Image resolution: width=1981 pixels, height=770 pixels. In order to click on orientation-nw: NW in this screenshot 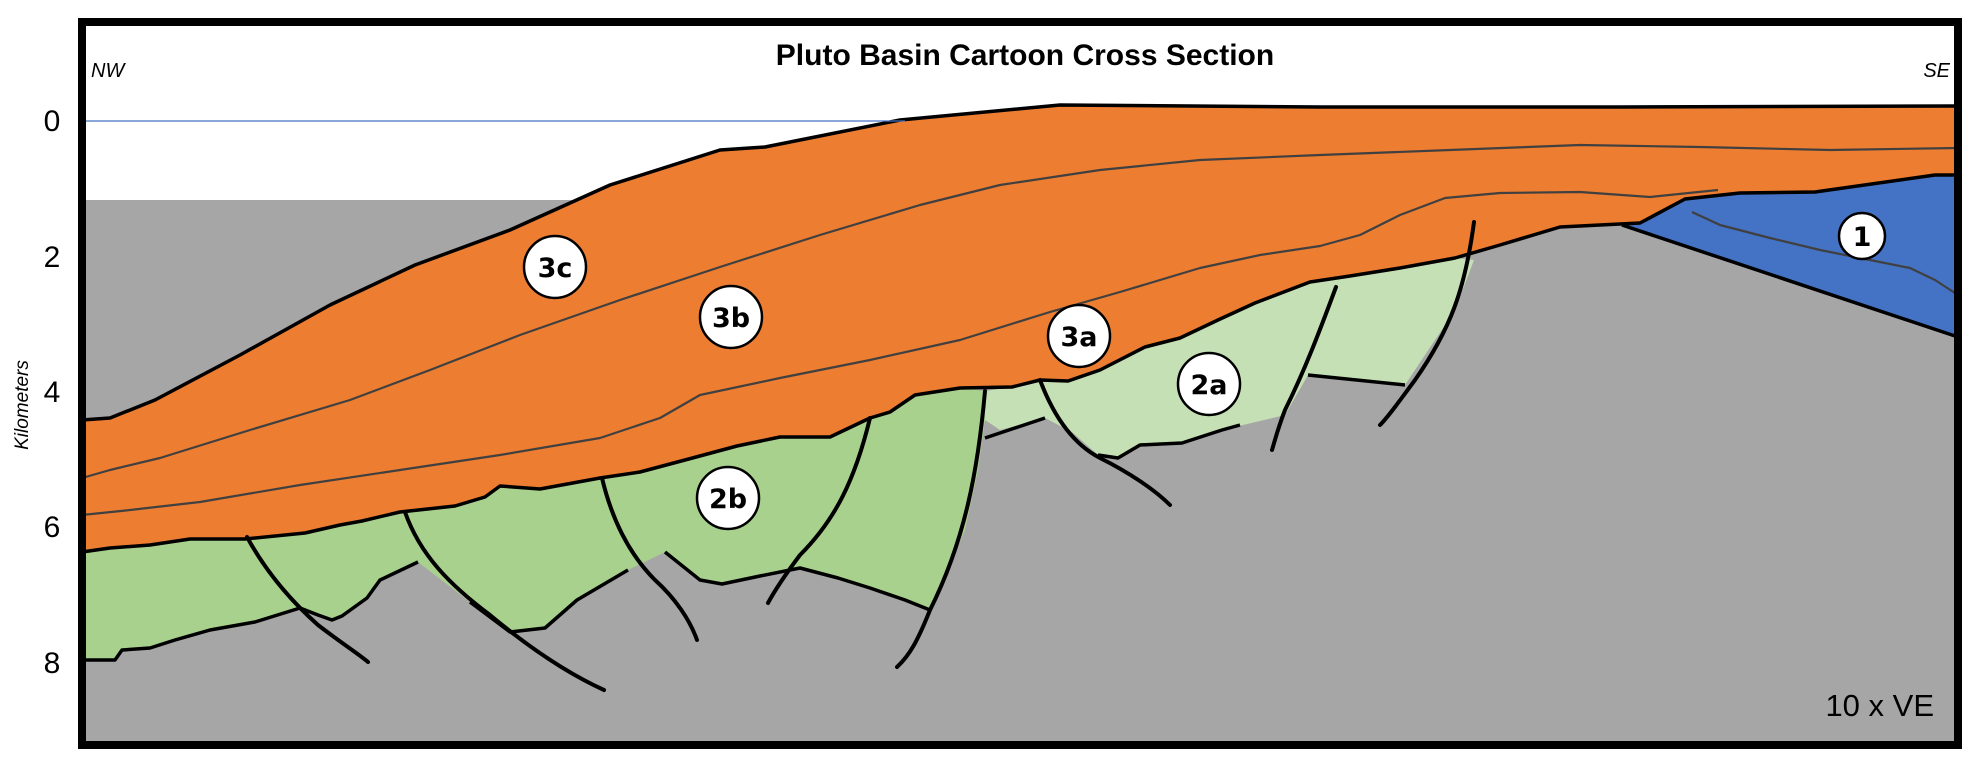, I will do `click(108, 71)`.